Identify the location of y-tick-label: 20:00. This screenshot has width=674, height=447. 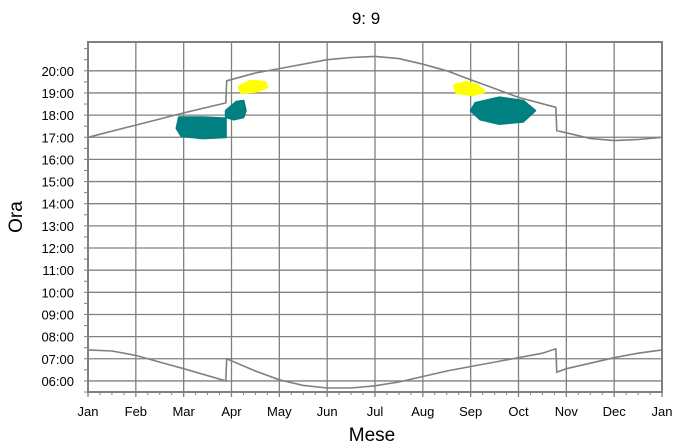
(57, 71).